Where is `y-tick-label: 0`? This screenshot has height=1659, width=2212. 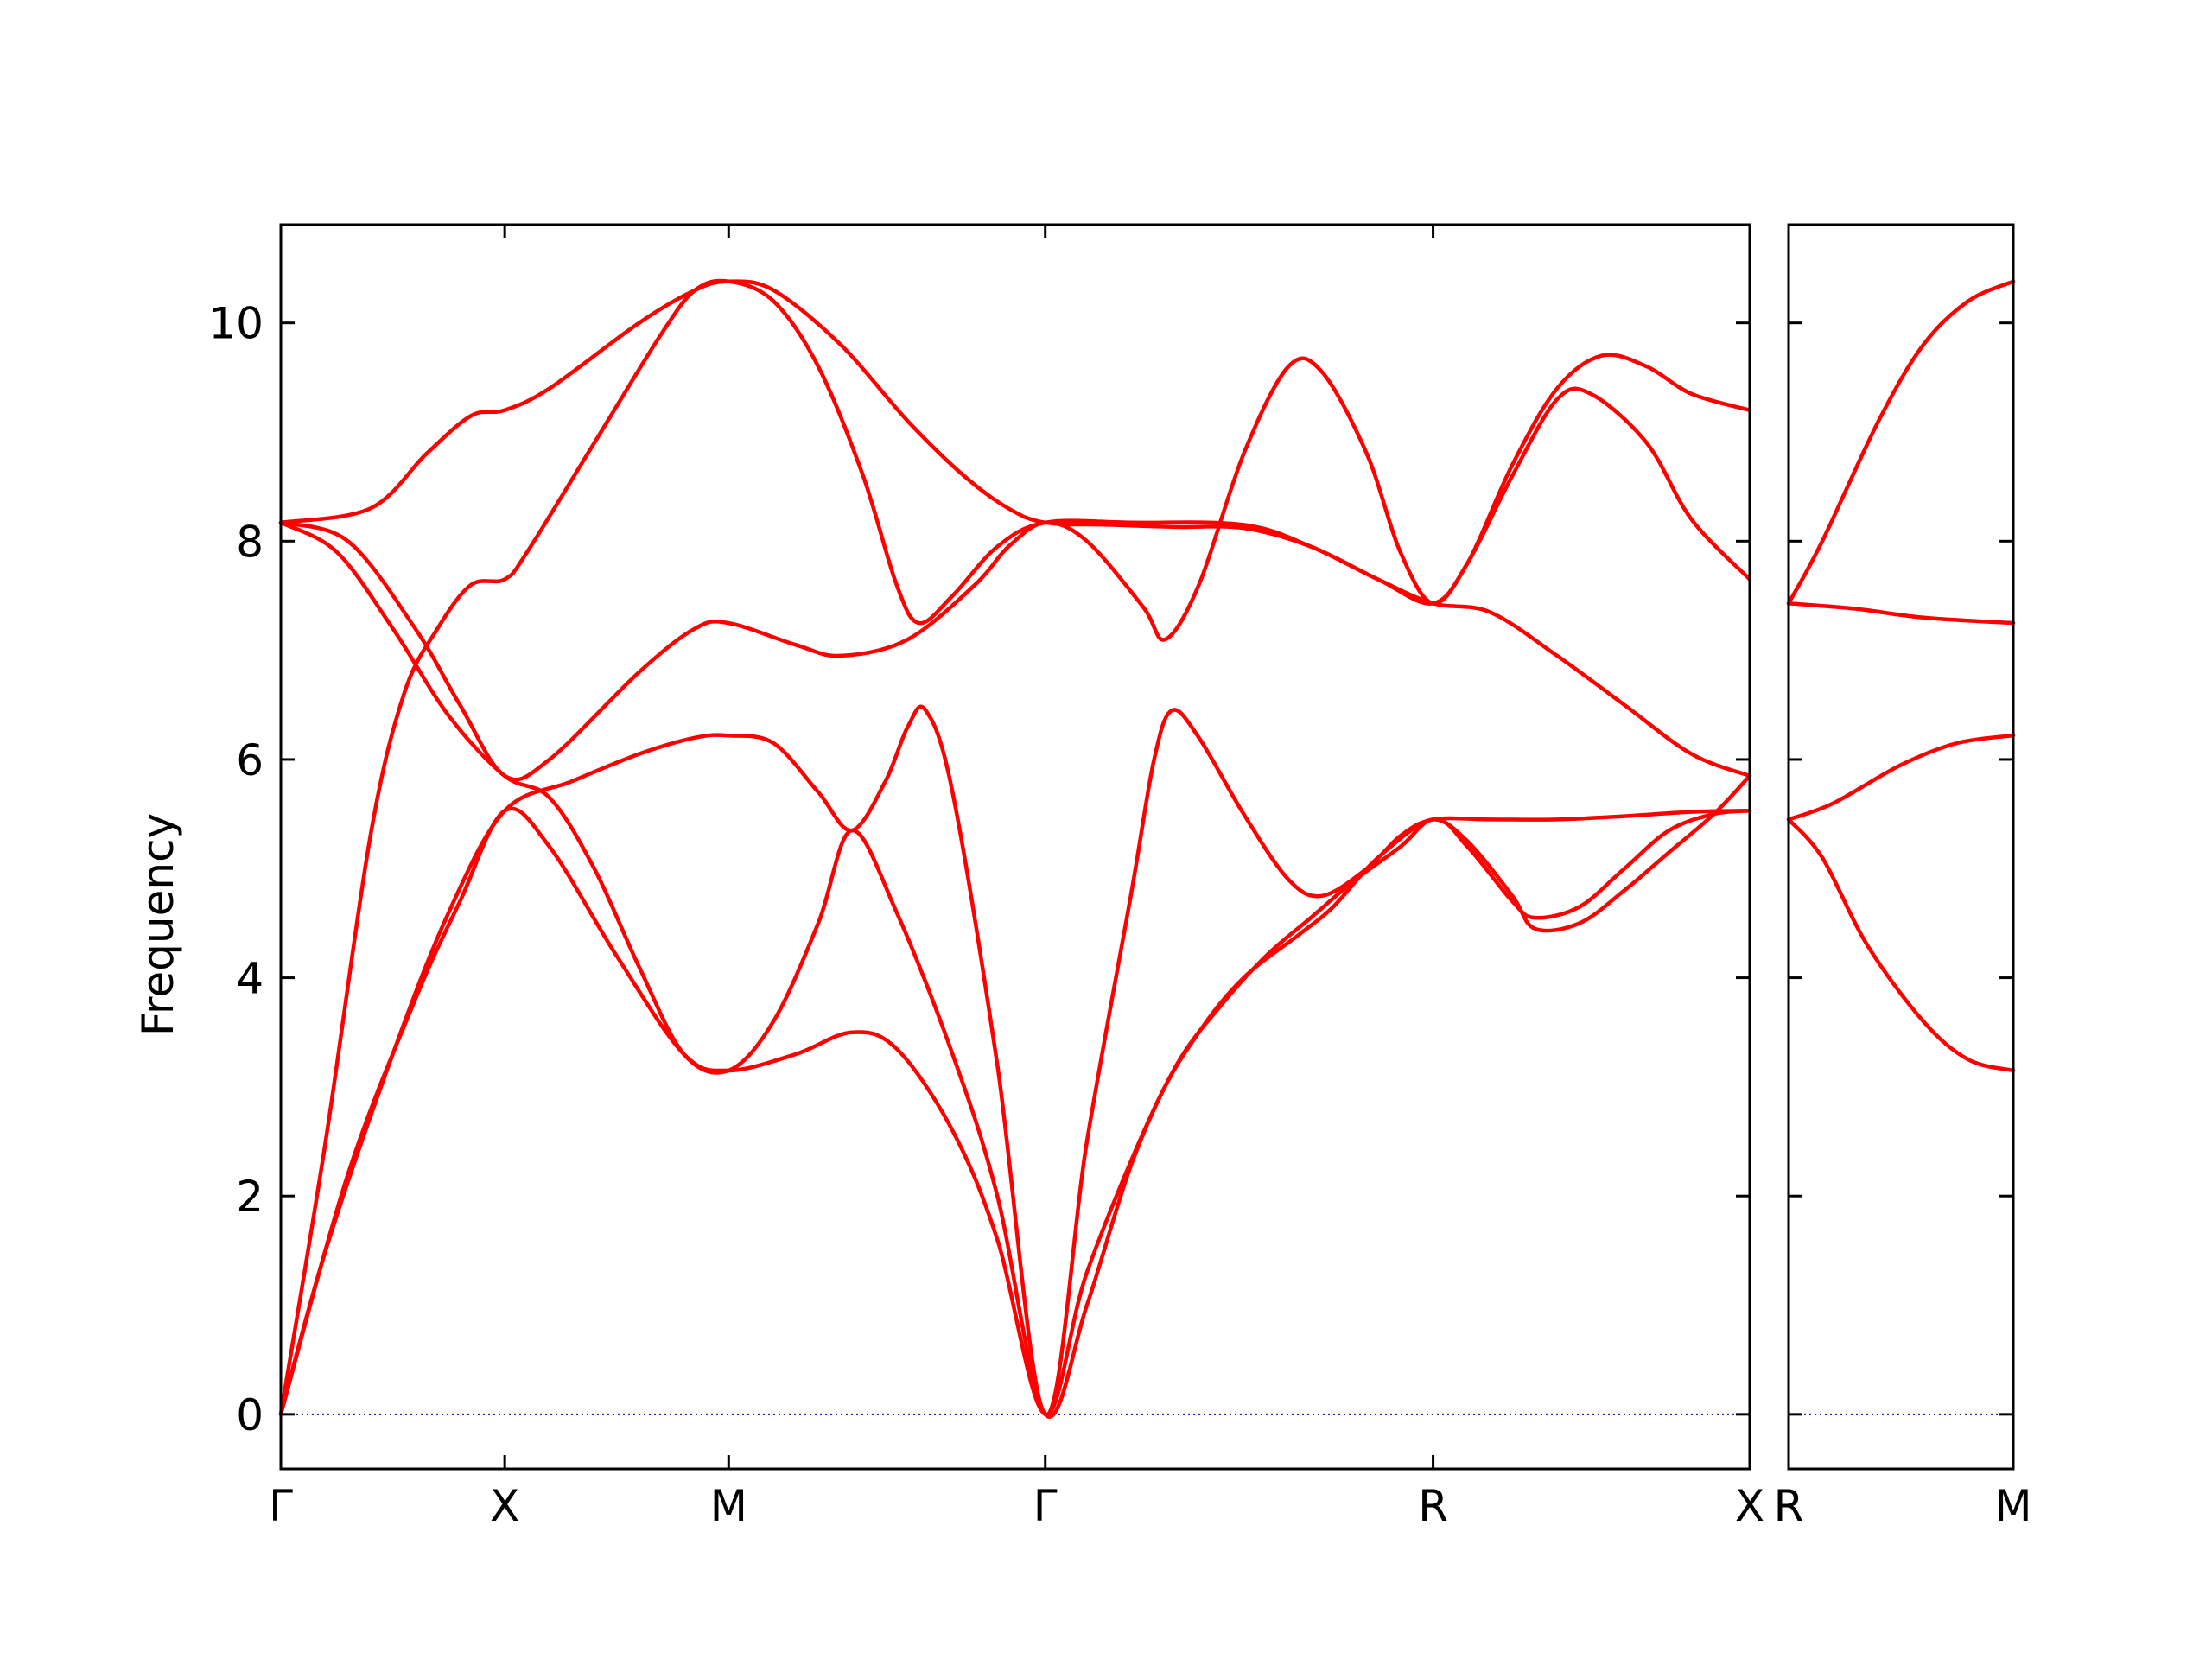
y-tick-label: 0 is located at coordinates (250, 1415).